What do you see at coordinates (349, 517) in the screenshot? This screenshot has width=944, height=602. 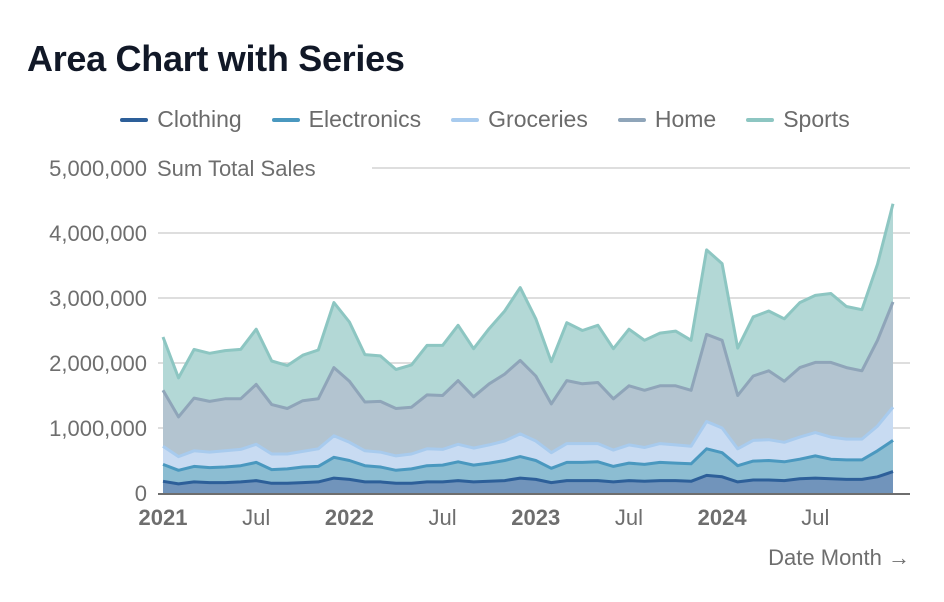 I see `x-tick-label: 2022` at bounding box center [349, 517].